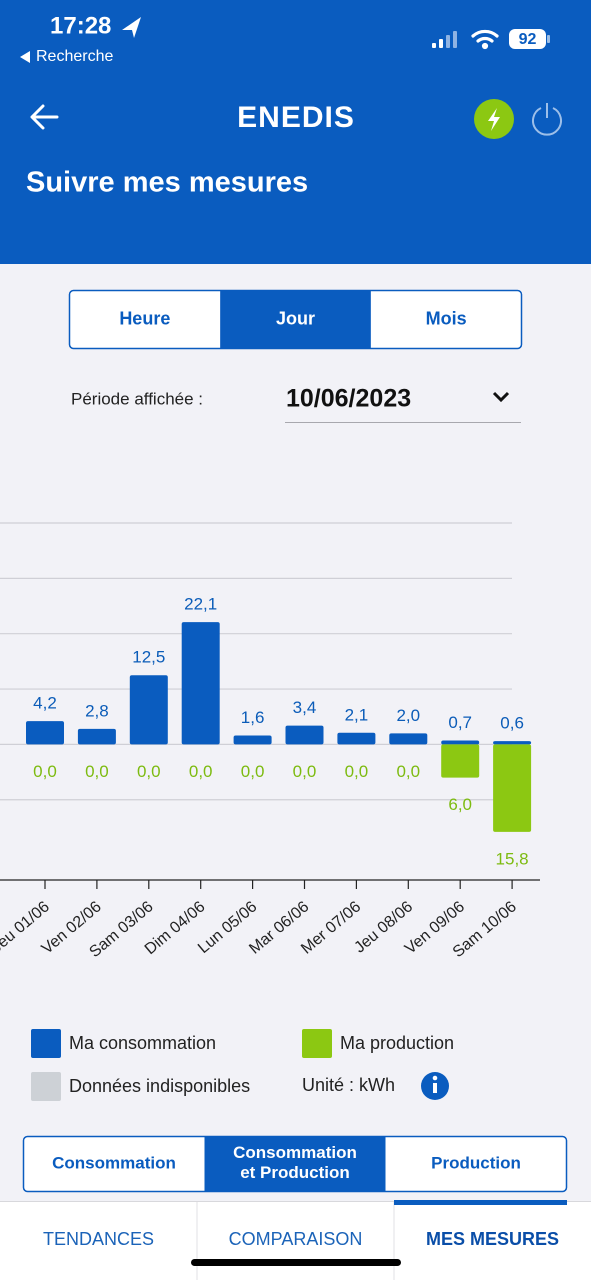 Image resolution: width=591 pixels, height=1280 pixels. I want to click on location-icon, so click(131, 27).